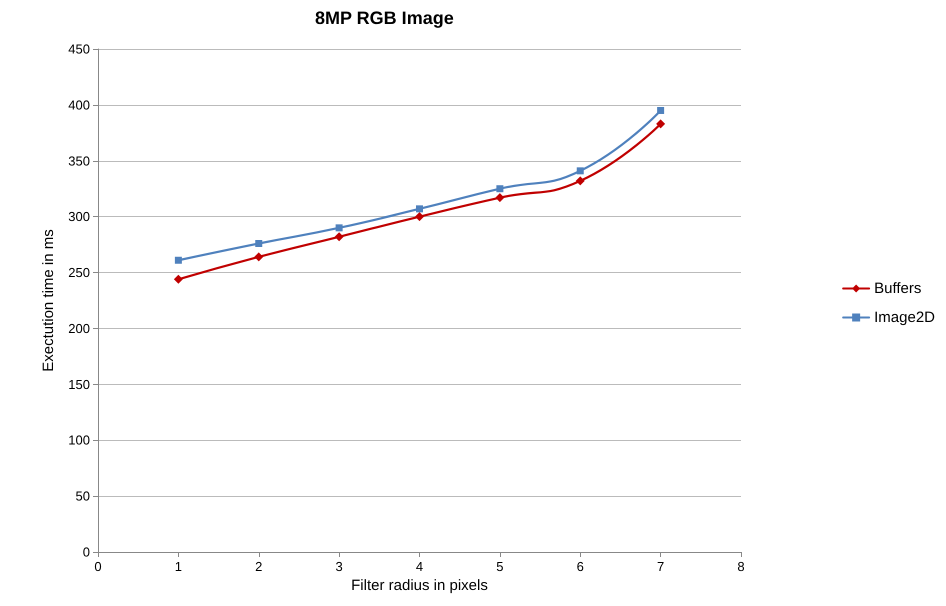  I want to click on y-tick-label: 350, so click(79, 160).